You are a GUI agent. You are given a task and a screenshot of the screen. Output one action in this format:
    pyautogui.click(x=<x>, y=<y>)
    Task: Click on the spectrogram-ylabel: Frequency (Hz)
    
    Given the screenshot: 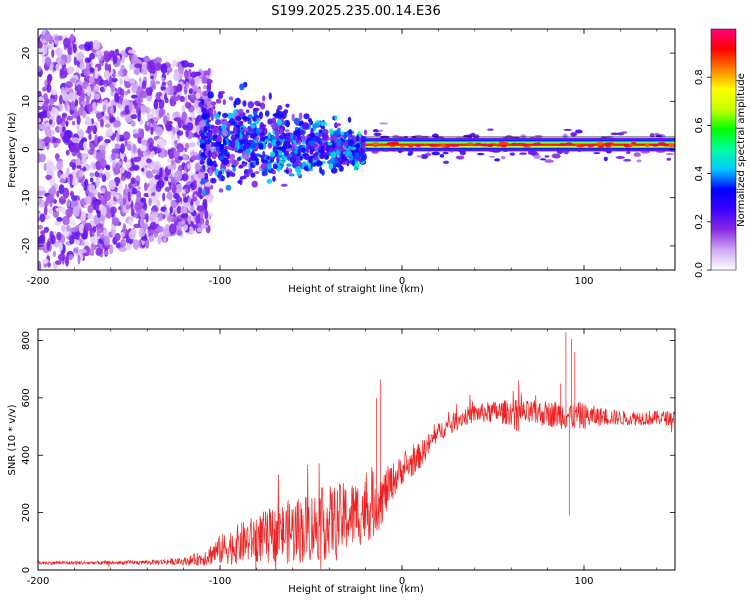 What is the action you would take?
    pyautogui.click(x=12, y=150)
    